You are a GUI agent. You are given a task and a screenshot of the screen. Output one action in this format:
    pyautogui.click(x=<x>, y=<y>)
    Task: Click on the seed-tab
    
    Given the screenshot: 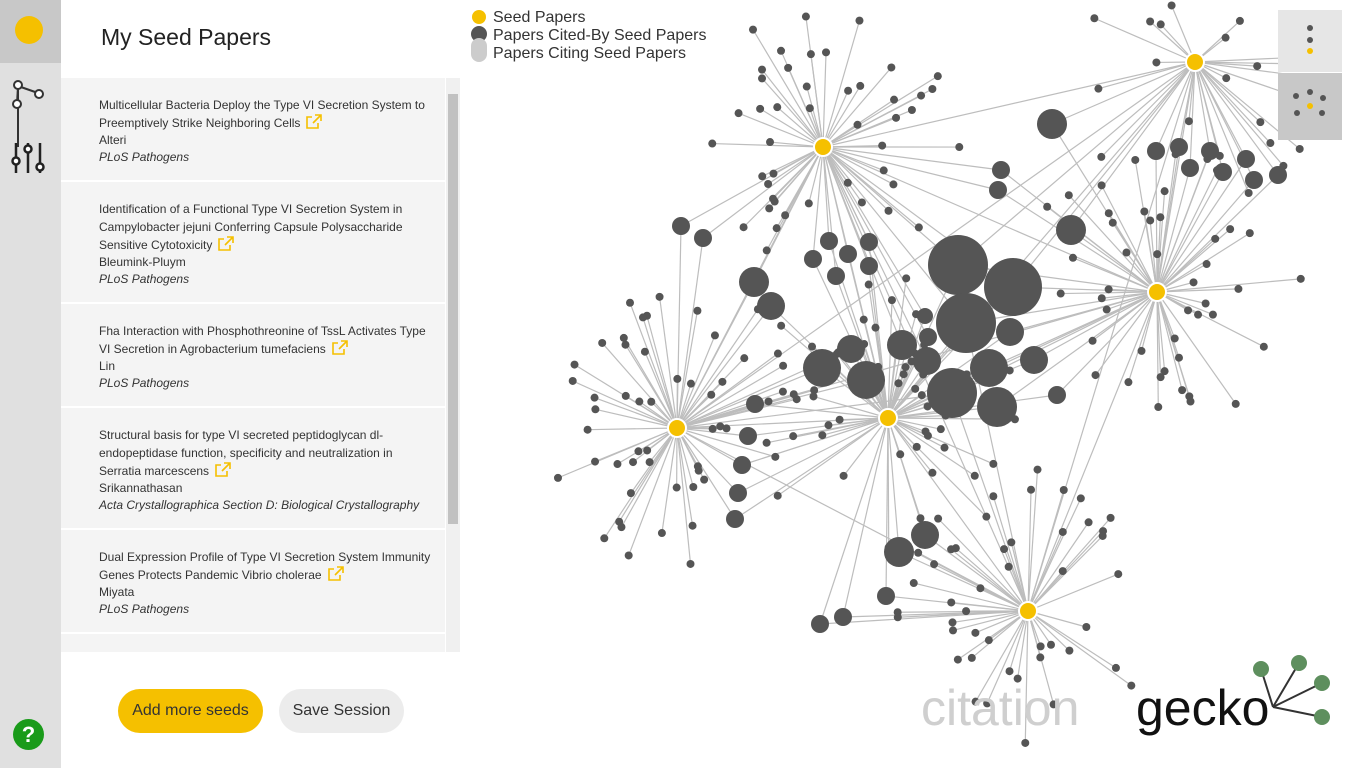 What is the action you would take?
    pyautogui.click(x=30, y=31)
    